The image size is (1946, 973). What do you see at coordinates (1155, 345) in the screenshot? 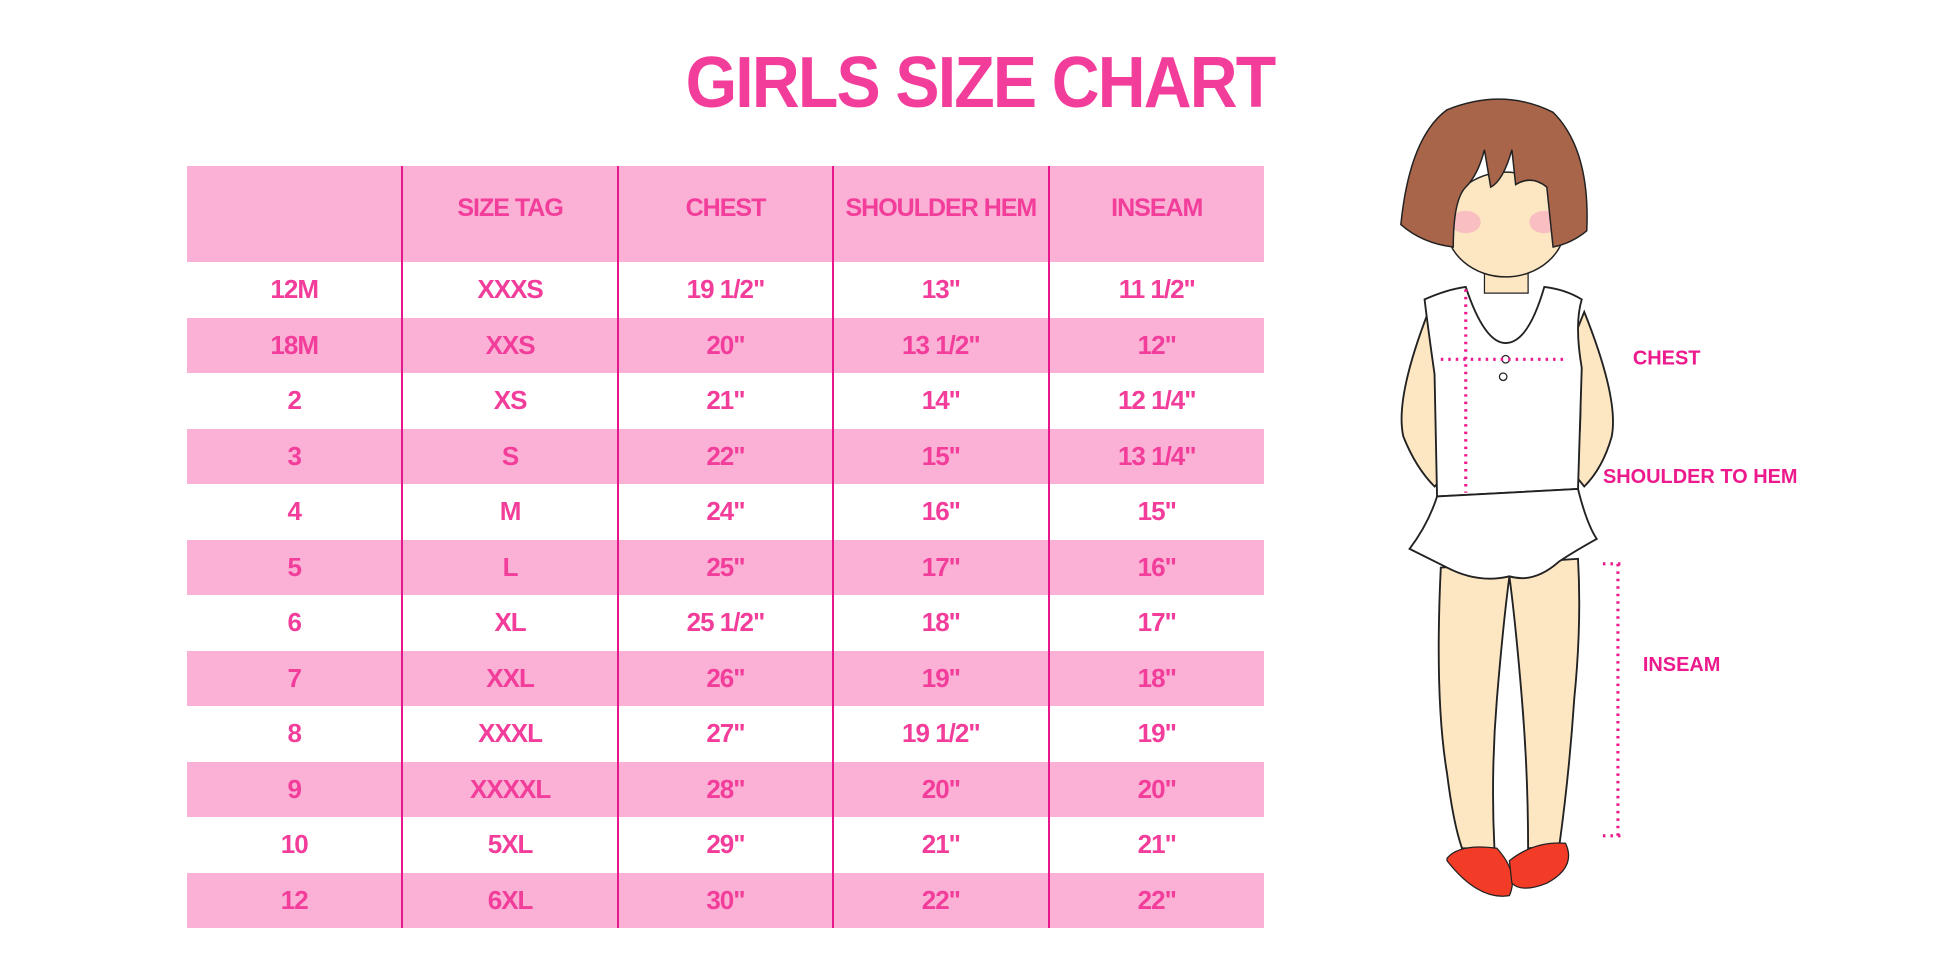
I see `table-cell: 12"` at bounding box center [1155, 345].